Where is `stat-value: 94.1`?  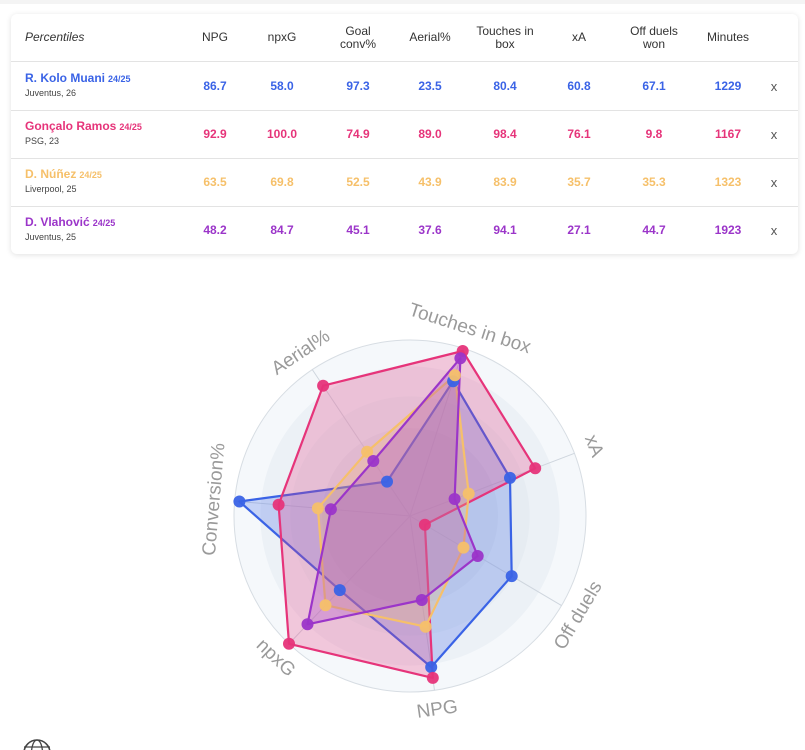 stat-value: 94.1 is located at coordinates (505, 230).